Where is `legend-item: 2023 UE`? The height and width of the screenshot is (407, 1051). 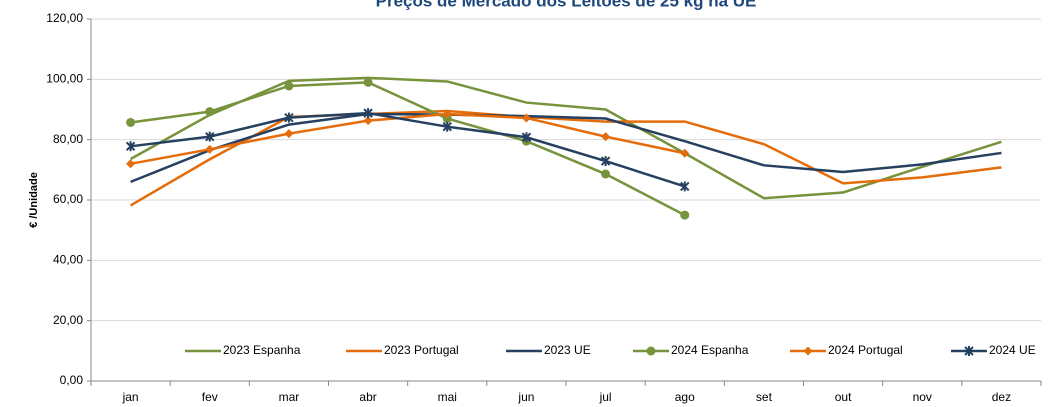 legend-item: 2023 UE is located at coordinates (548, 350).